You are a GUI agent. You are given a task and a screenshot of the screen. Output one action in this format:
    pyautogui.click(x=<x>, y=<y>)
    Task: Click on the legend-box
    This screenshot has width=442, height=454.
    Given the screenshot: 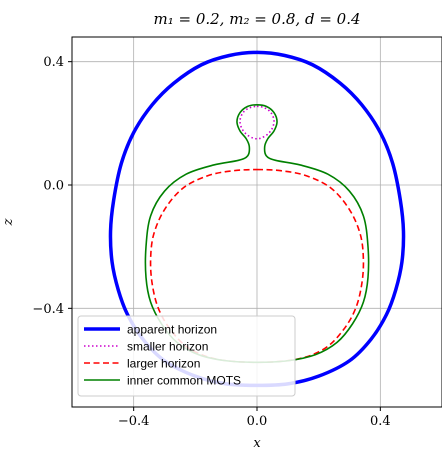 What is the action you would take?
    pyautogui.click(x=186, y=356)
    